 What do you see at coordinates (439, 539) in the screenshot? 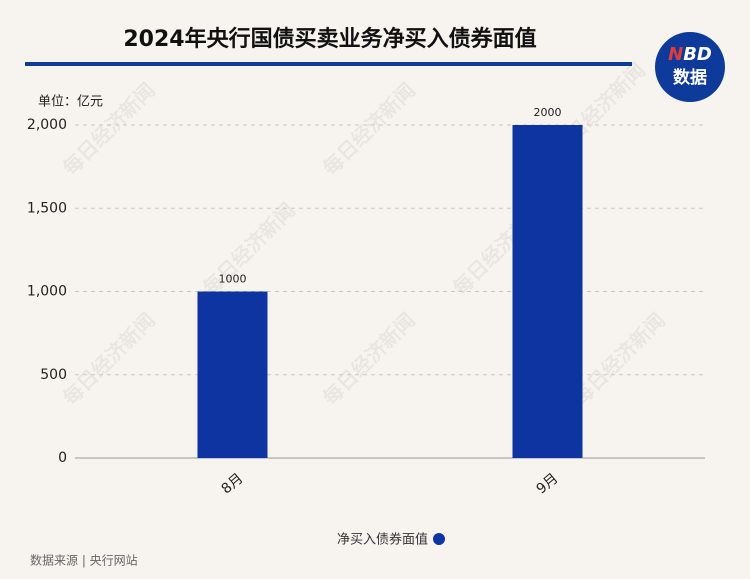
I see `legend-marker` at bounding box center [439, 539].